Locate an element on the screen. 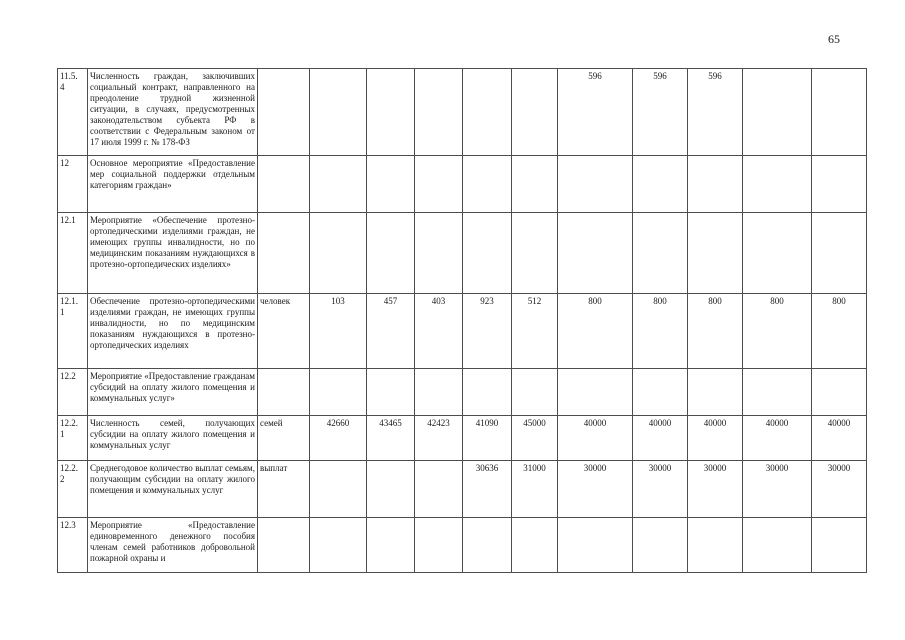 This screenshot has height=640, width=905. row-value: 43465 is located at coordinates (390, 438).